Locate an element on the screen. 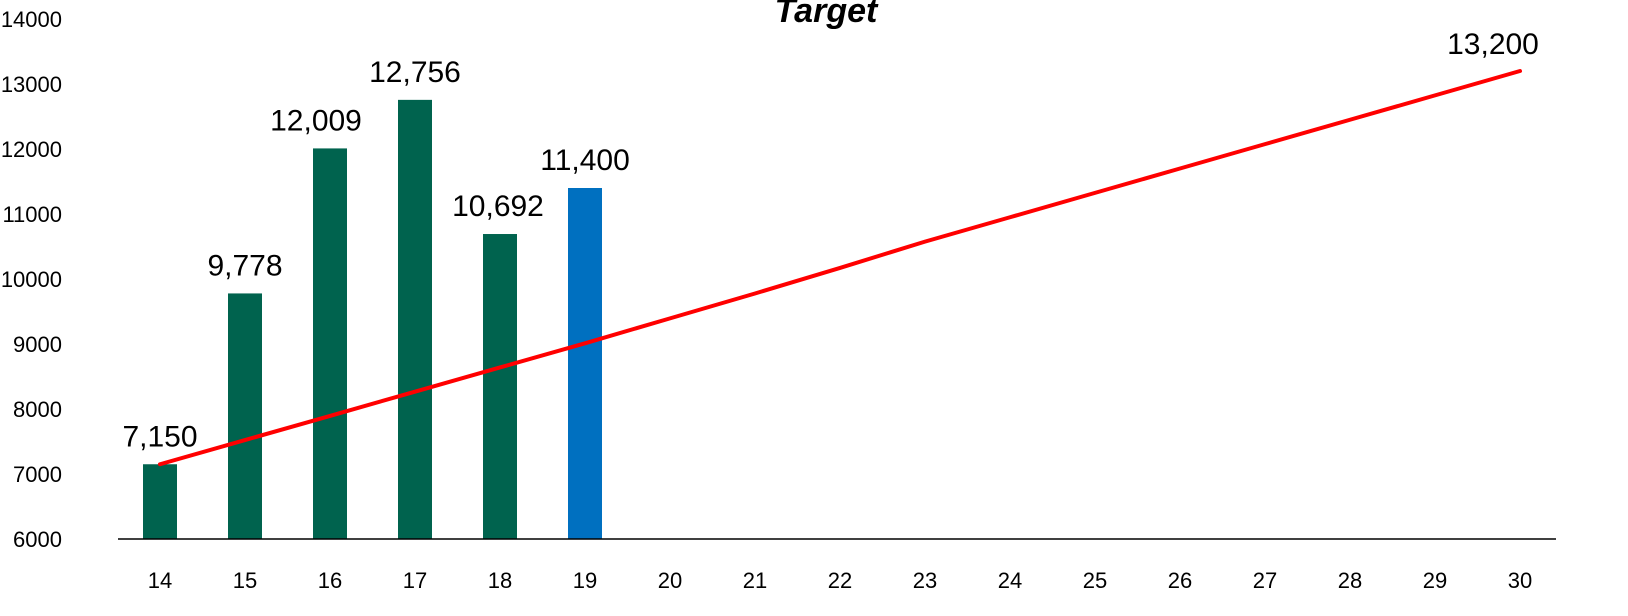 The height and width of the screenshot is (616, 1628). bar-value-label: 7,150 is located at coordinates (159, 436).